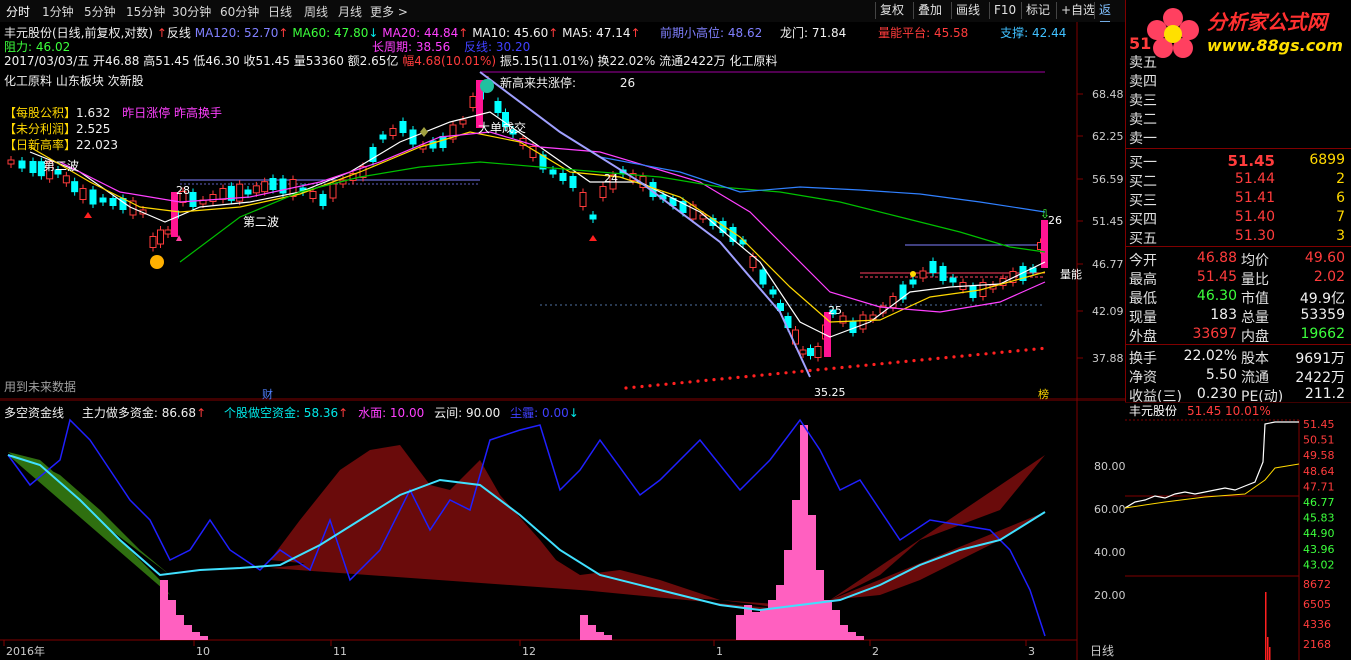  Describe the element at coordinates (1033, 33) in the screenshot. I see `support-value: 支撑: 42.44` at that location.